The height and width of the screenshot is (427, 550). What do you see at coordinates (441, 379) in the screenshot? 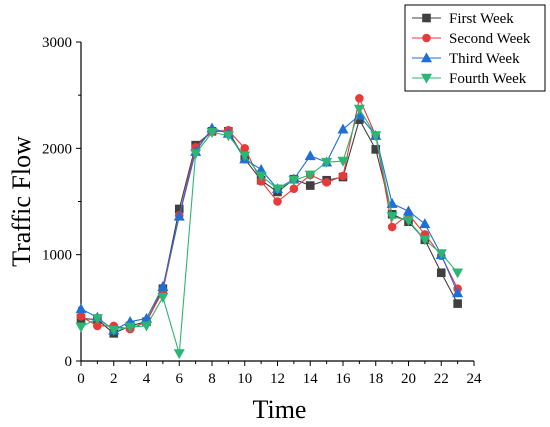
I see `x-tick-label: 22` at bounding box center [441, 379].